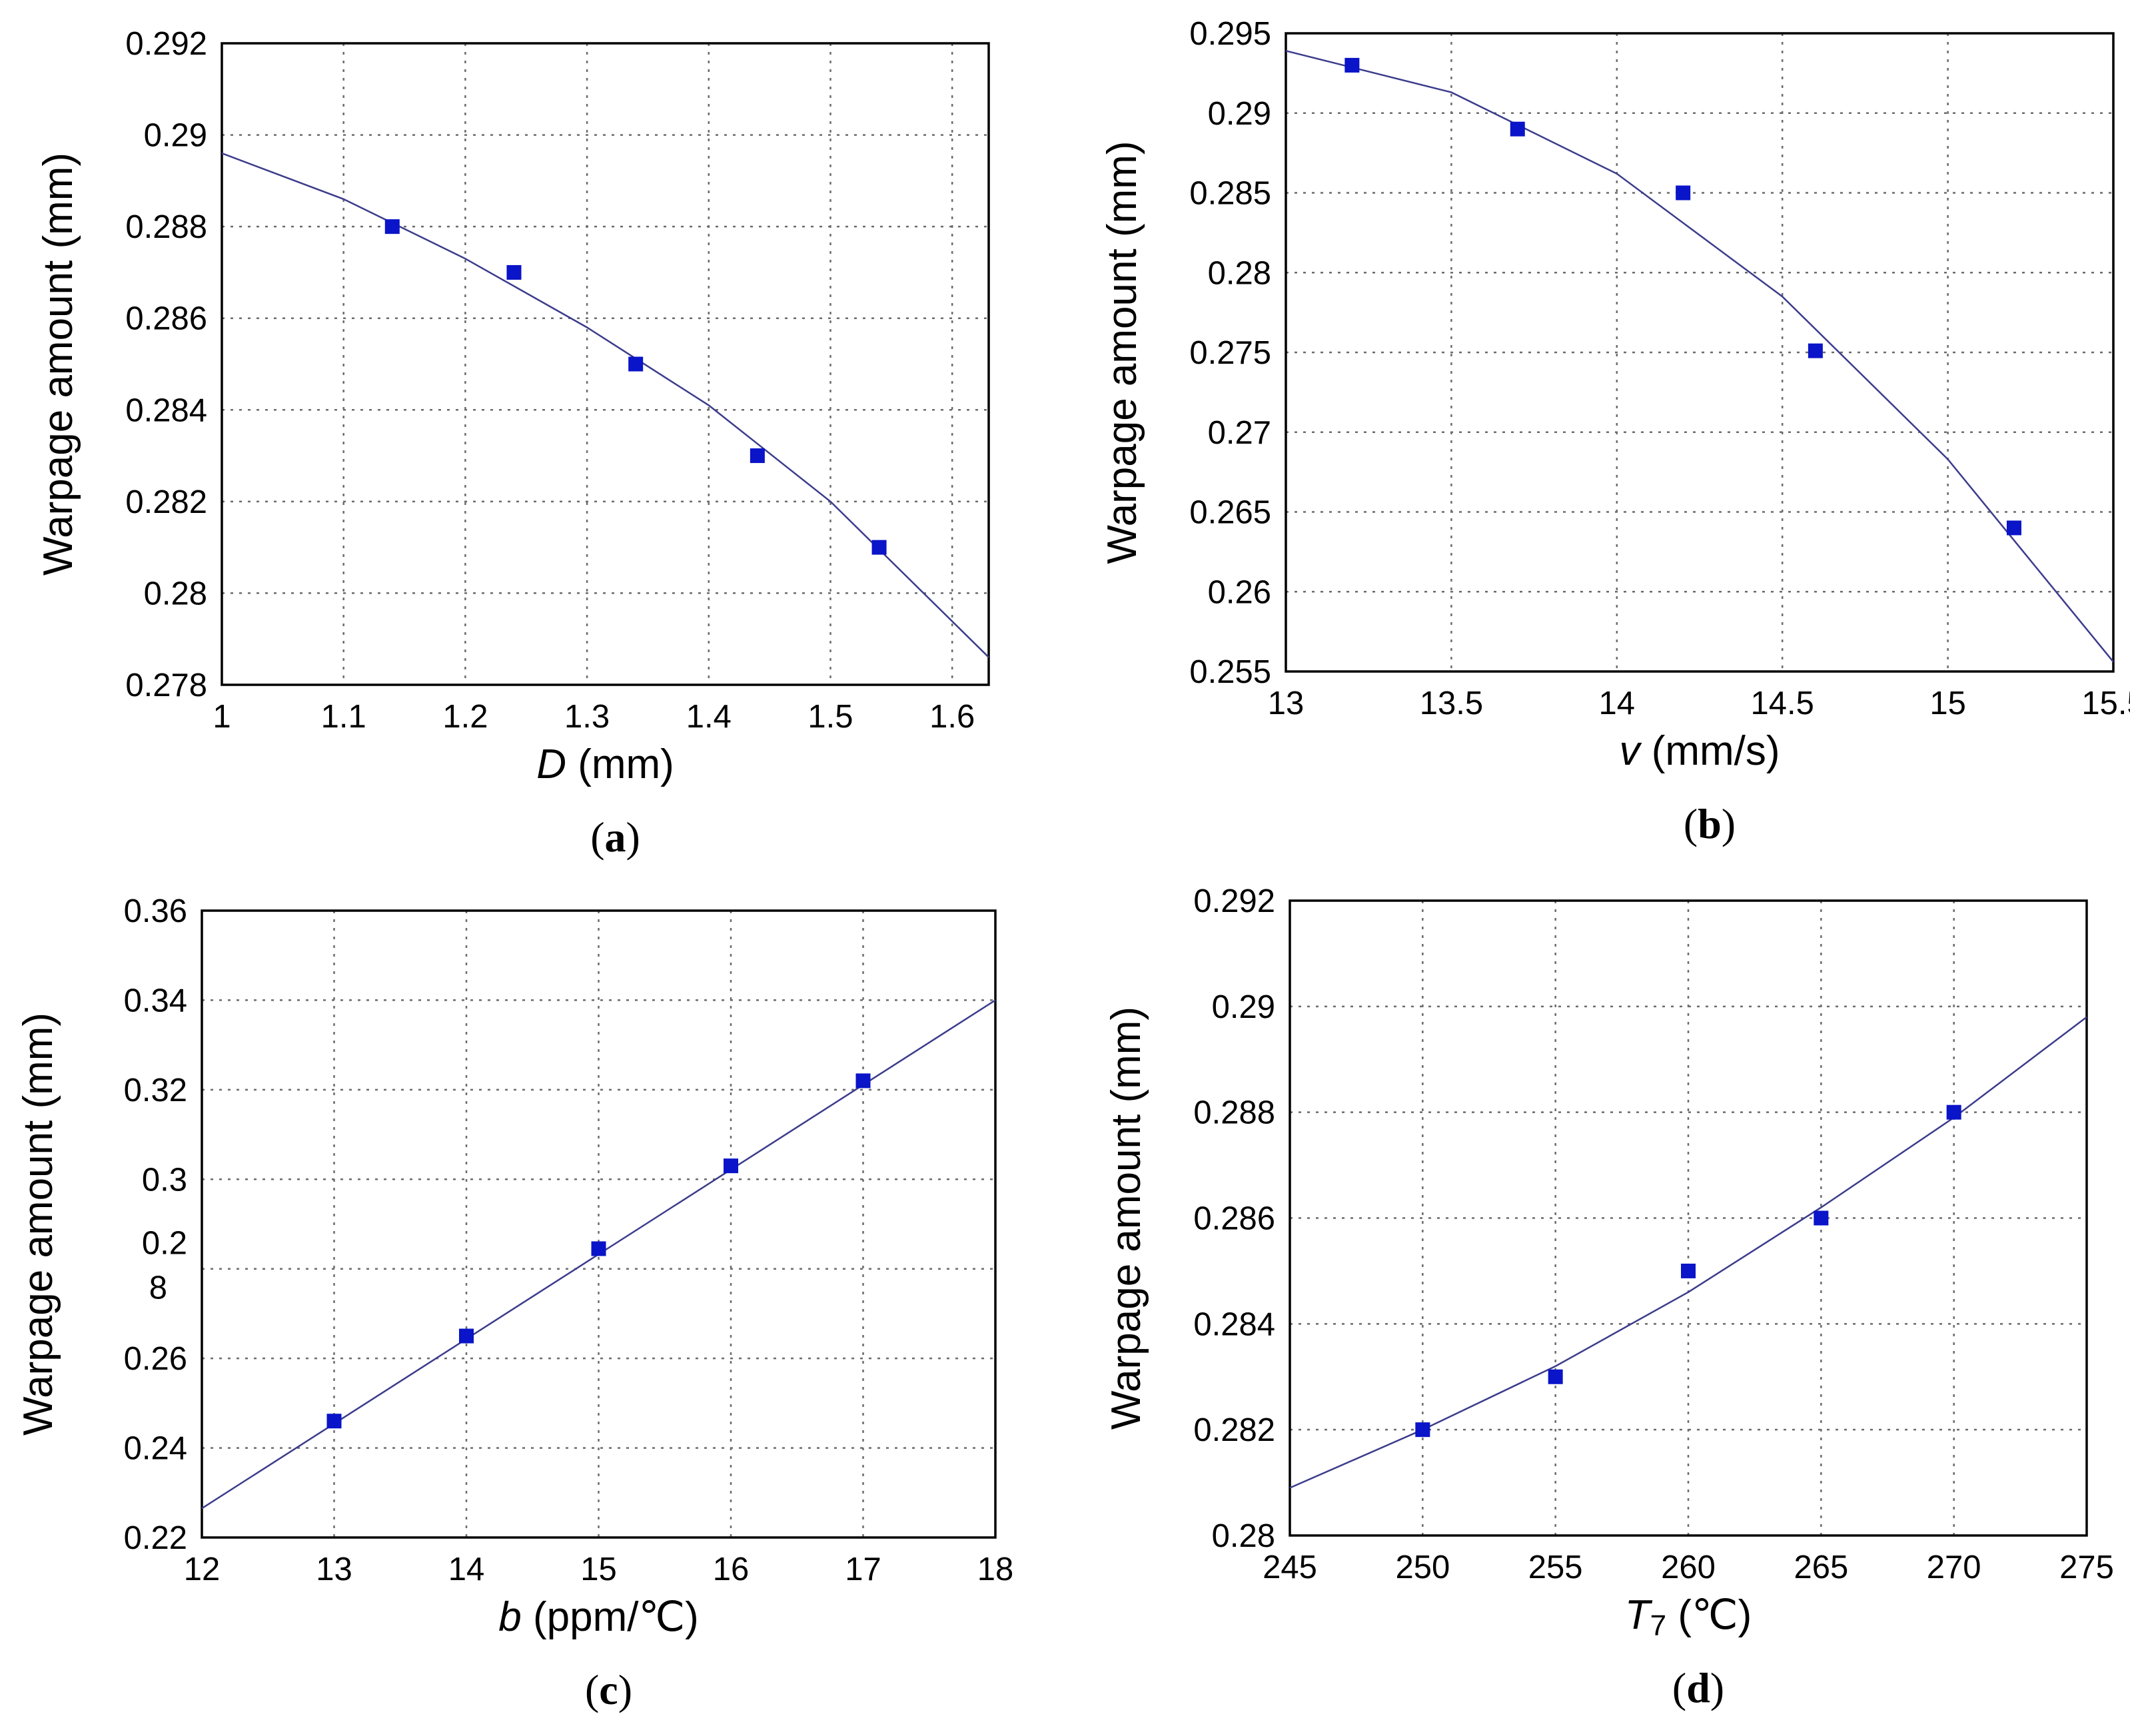 The image size is (2130, 1736). I want to click on x-tick-label: 13.5, so click(1451, 703).